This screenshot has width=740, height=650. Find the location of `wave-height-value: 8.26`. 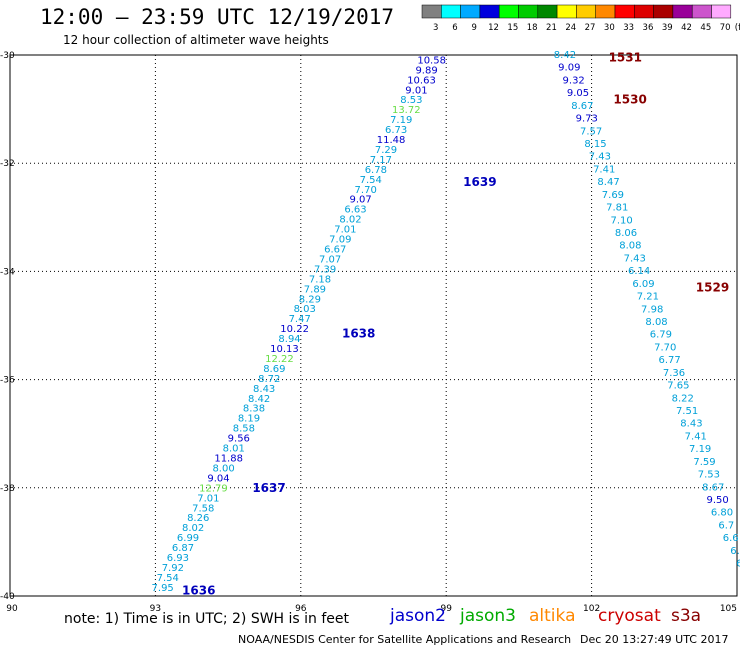

wave-height-value: 8.26 is located at coordinates (198, 518).